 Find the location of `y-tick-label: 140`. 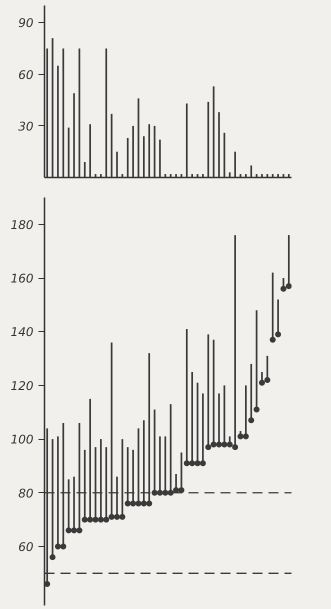

y-tick-label: 140 is located at coordinates (22, 332).